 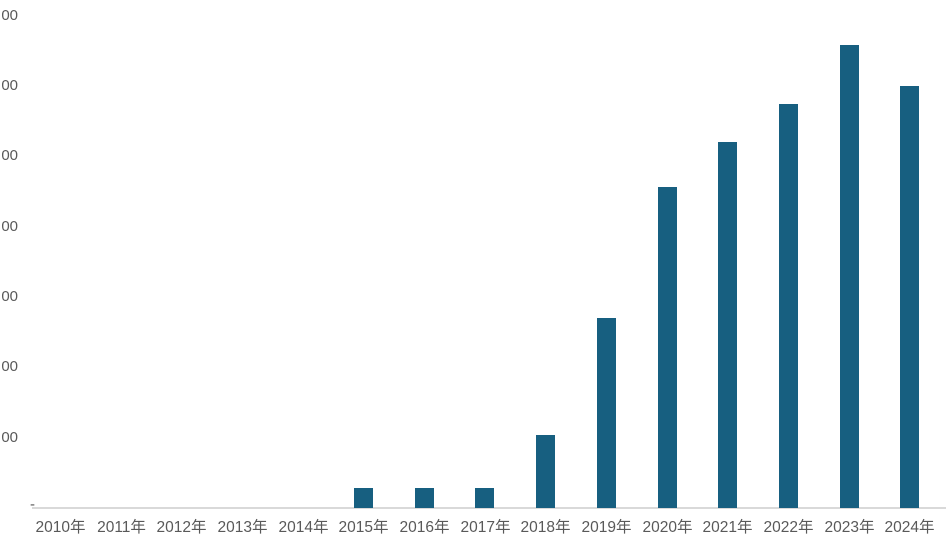 What do you see at coordinates (727, 325) in the screenshot?
I see `bar-2021年` at bounding box center [727, 325].